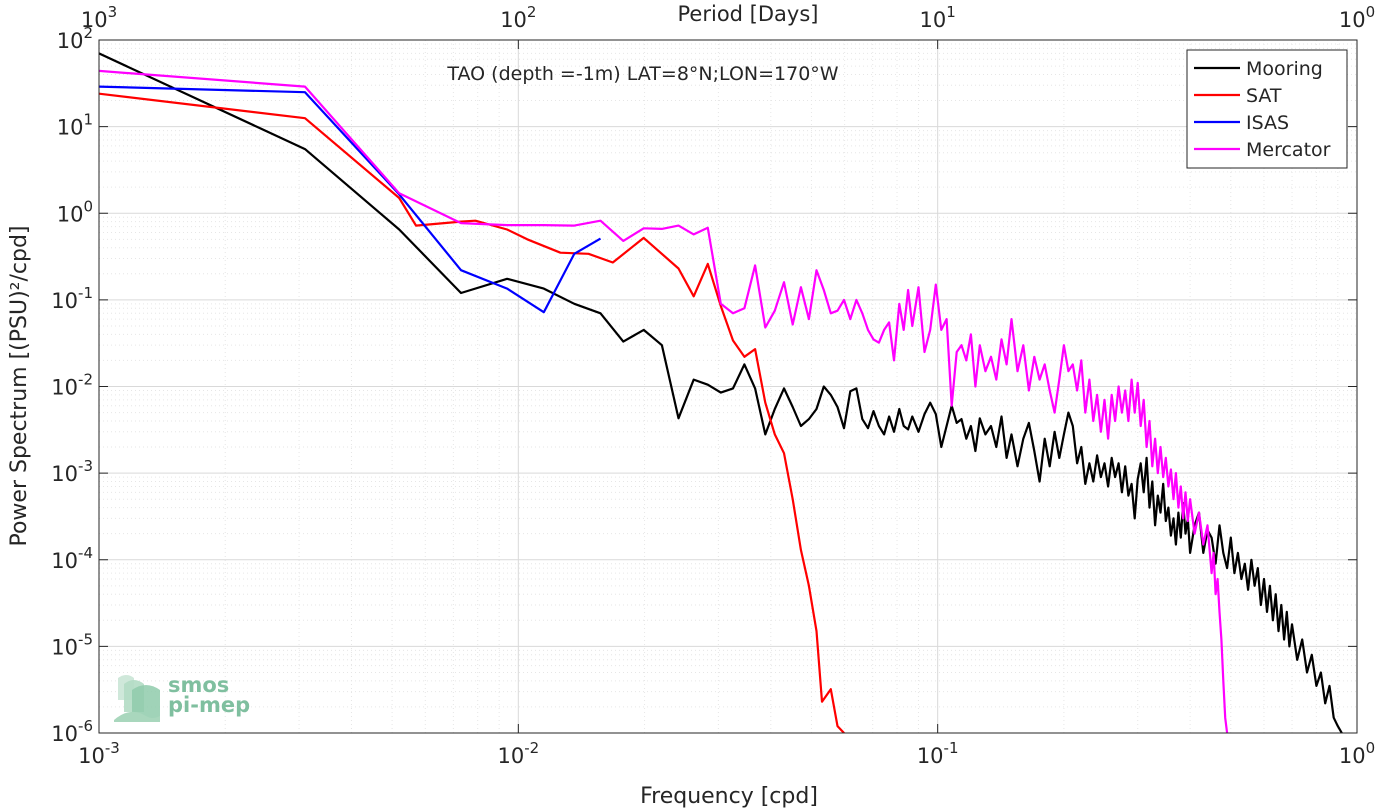  Describe the element at coordinates (198, 685) in the screenshot. I see `logo-text-smos: smos` at that location.